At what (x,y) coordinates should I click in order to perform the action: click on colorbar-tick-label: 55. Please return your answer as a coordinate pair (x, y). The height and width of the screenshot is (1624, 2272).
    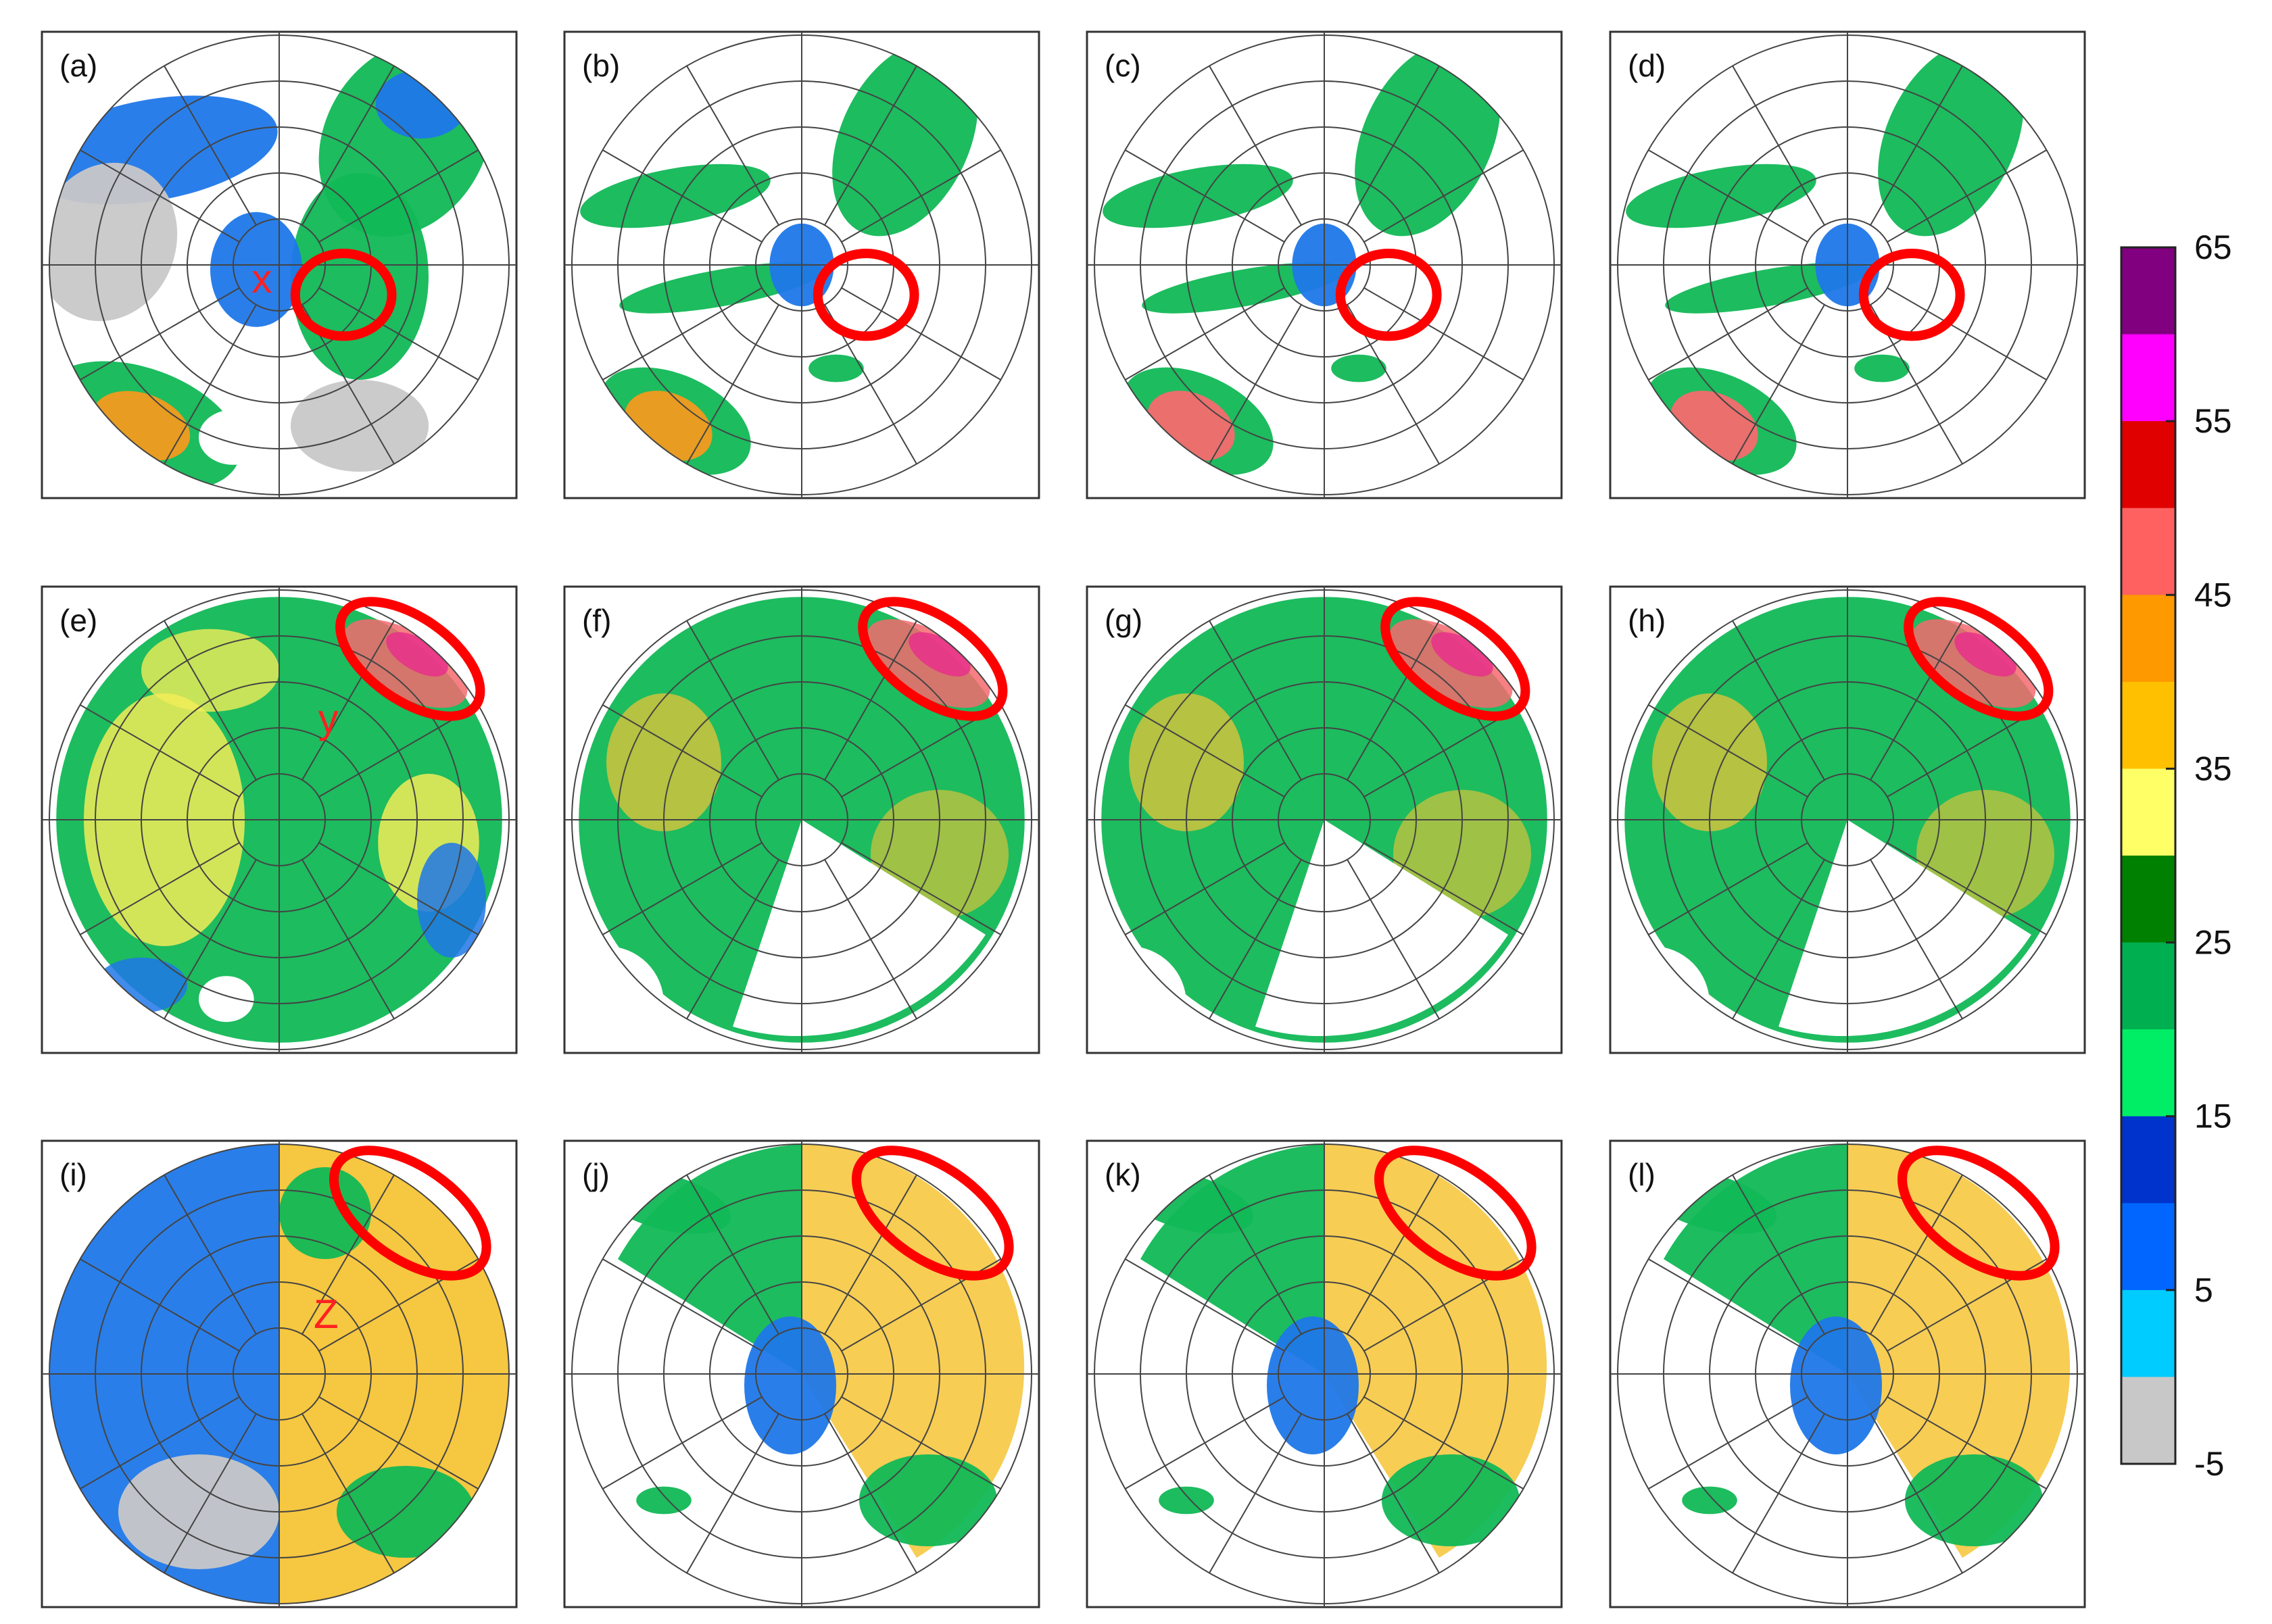
    Looking at the image, I should click on (2213, 421).